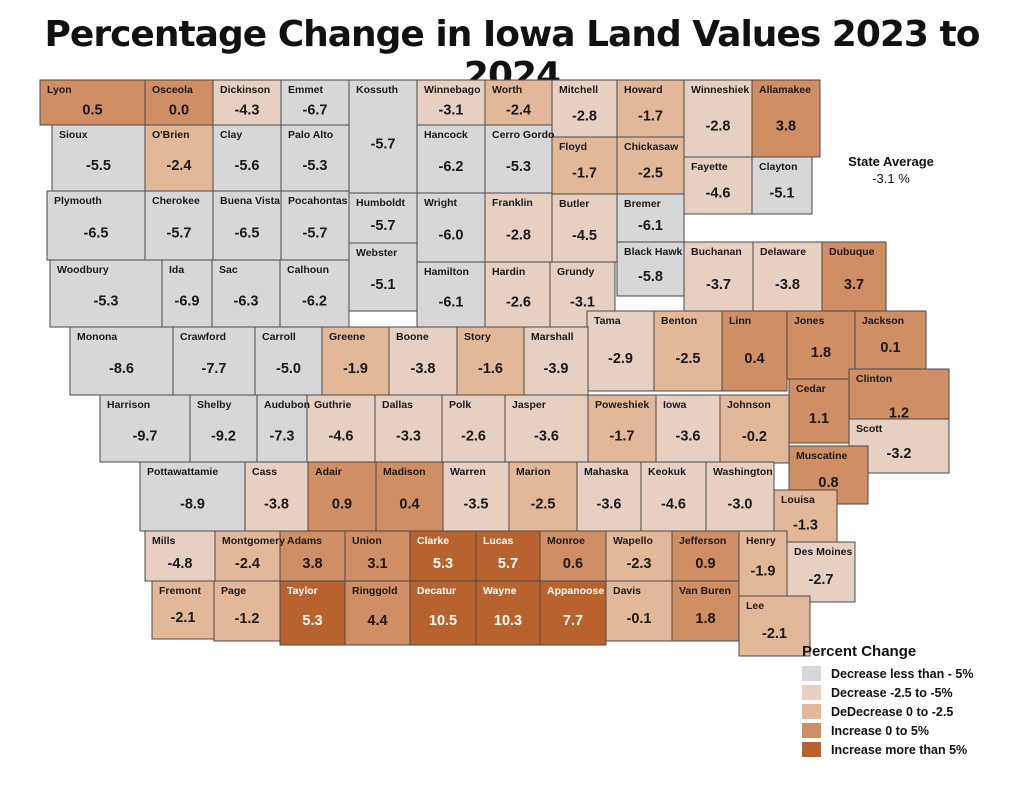  Describe the element at coordinates (575, 591) in the screenshot. I see `county-name-label: Appanoose` at that location.